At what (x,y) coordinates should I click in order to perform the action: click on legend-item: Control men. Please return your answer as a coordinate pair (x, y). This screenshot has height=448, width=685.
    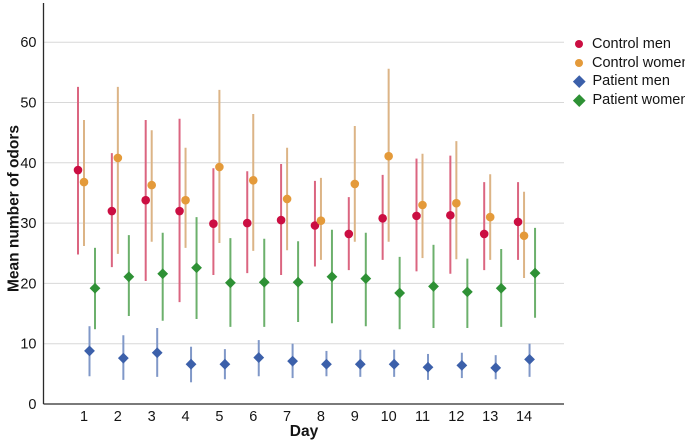
    Looking at the image, I should click on (630, 44).